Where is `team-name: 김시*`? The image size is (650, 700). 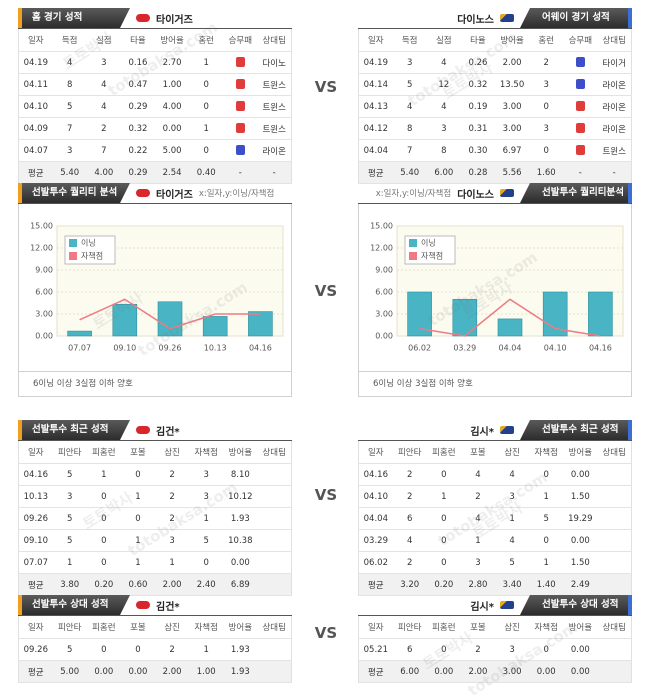
team-name: 김시* is located at coordinates (482, 432).